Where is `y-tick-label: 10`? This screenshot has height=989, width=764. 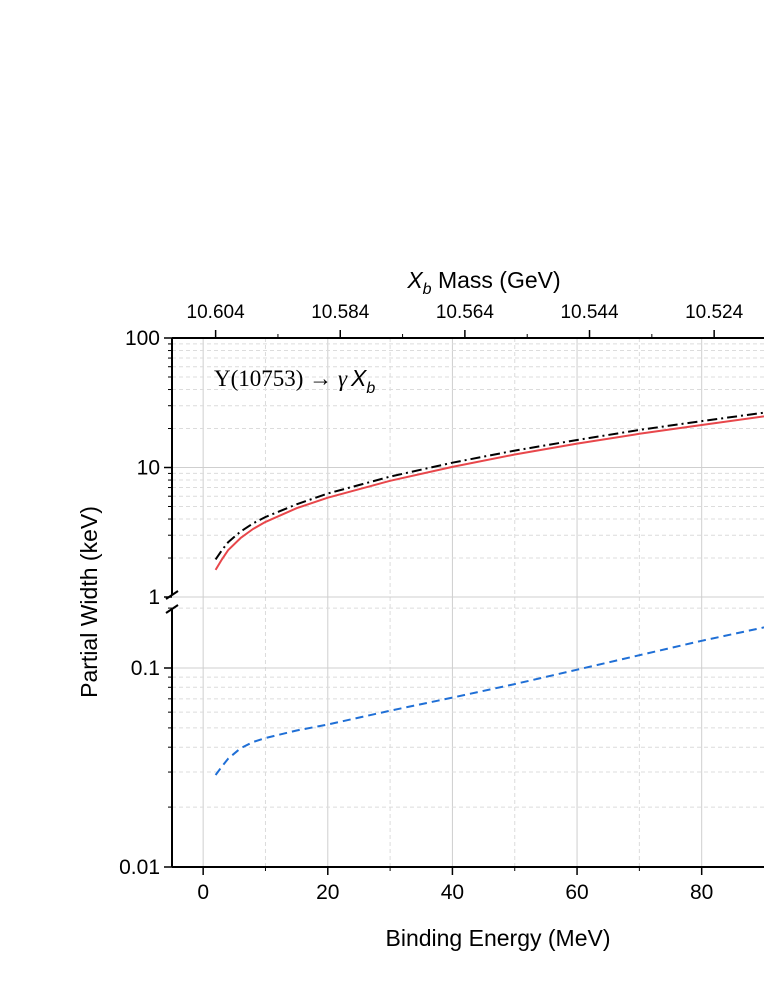 y-tick-label: 10 is located at coordinates (148, 468).